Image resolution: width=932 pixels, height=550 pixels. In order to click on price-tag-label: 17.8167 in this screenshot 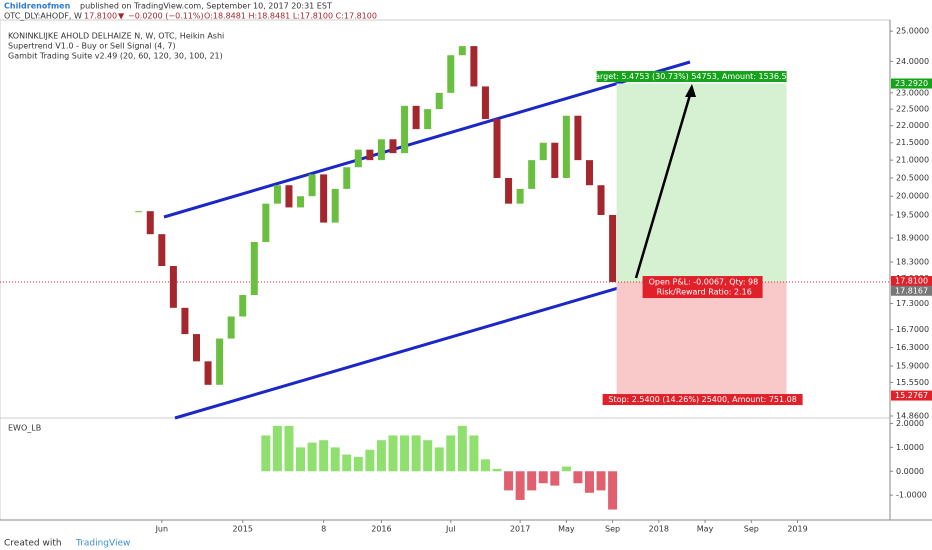, I will do `click(911, 290)`.